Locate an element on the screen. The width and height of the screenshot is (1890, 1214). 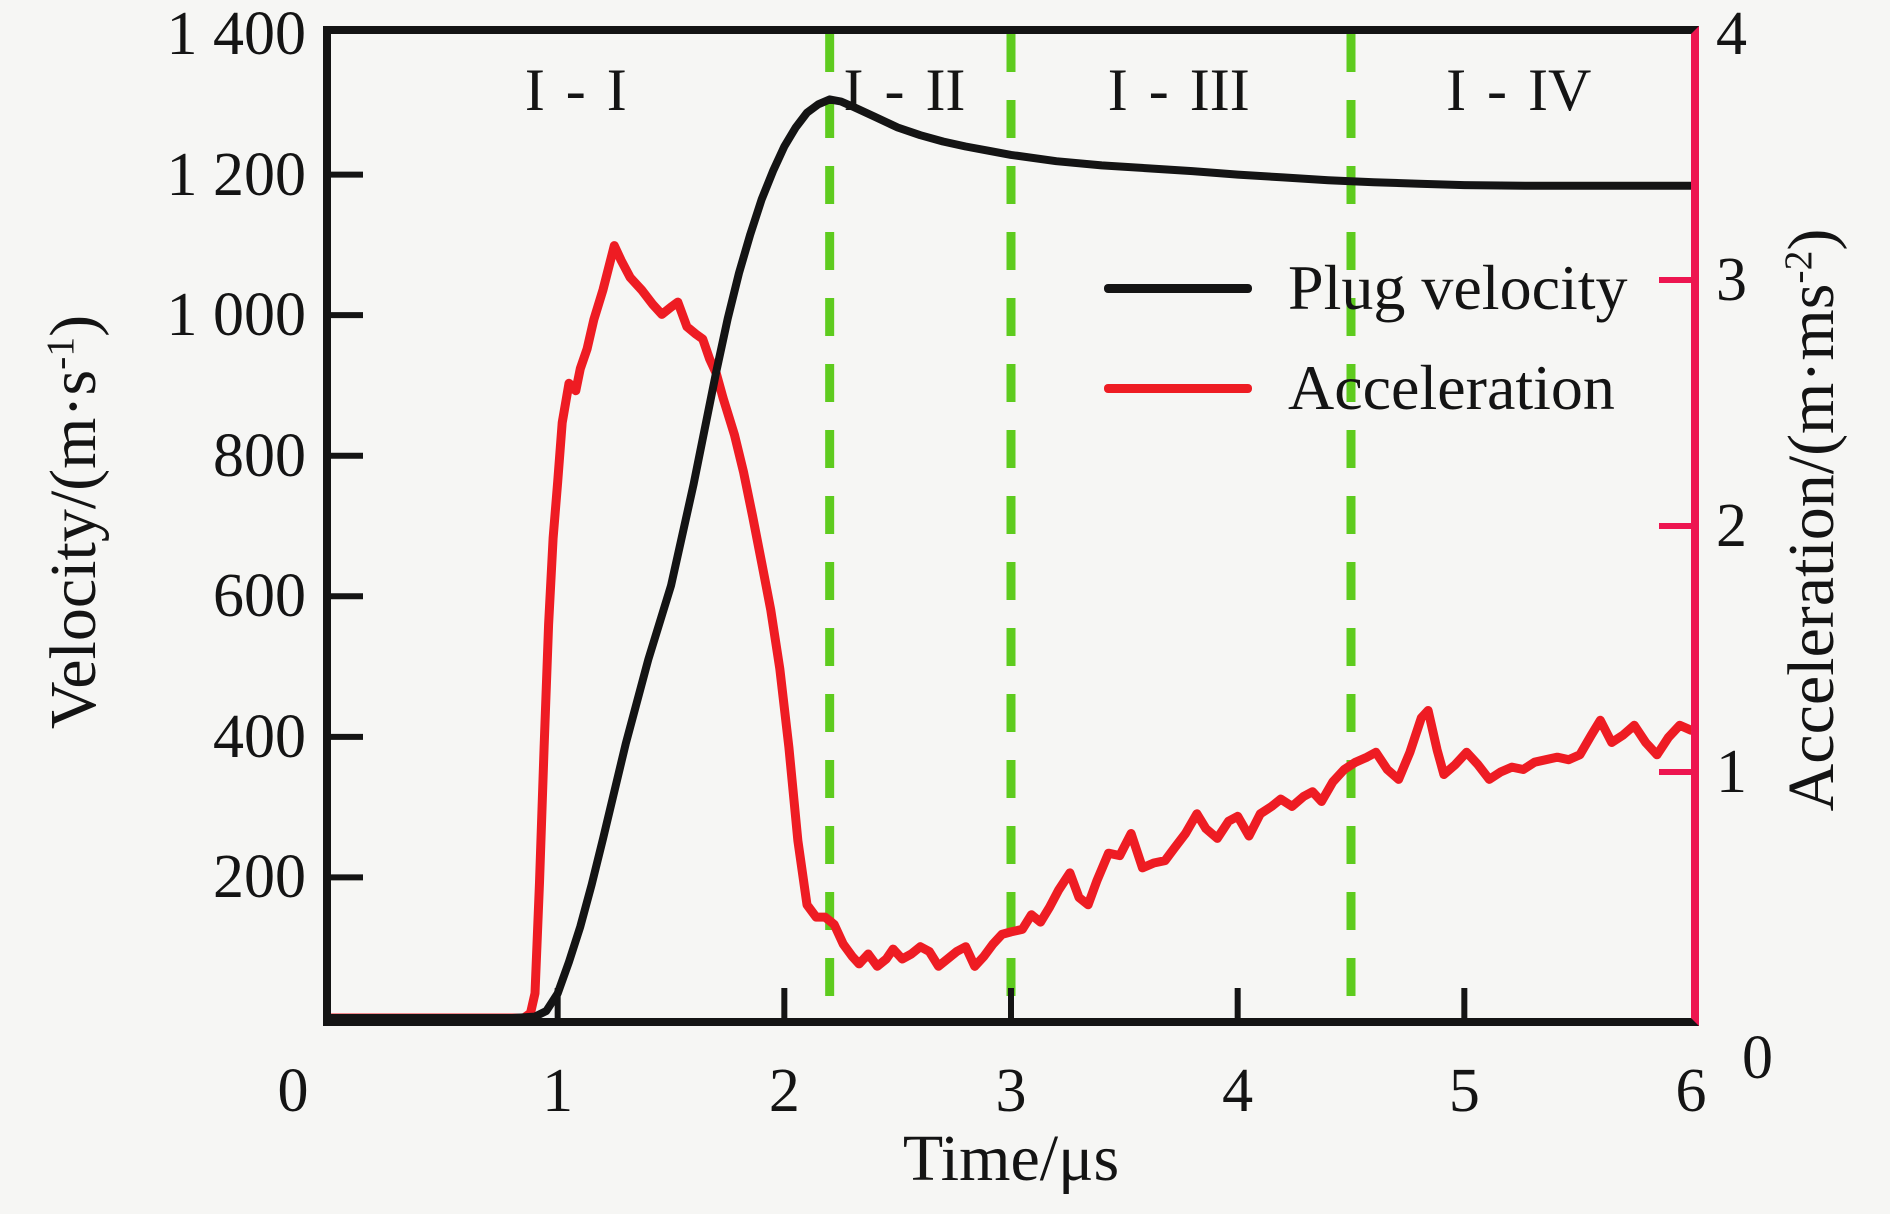
x-tick-label-3: 3 is located at coordinates (1011, 1091).